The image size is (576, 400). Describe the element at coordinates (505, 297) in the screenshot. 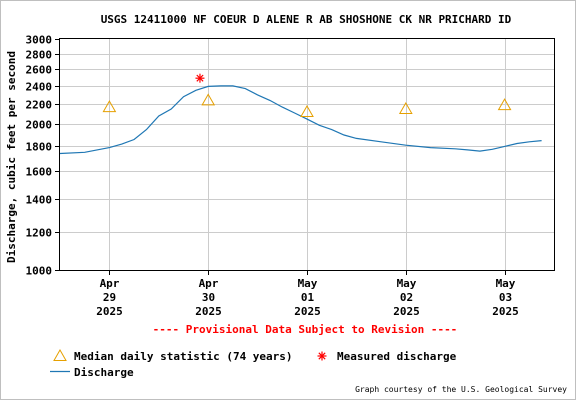

I see `x-tick-label: 03` at that location.